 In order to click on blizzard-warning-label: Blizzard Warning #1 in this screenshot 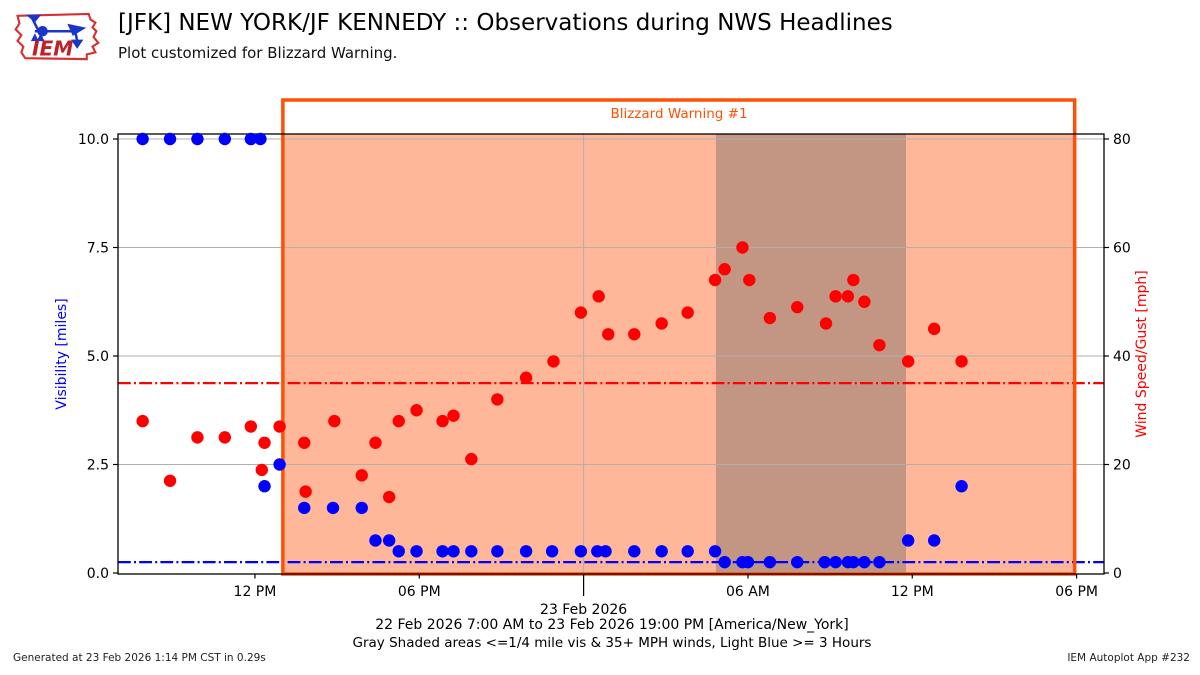, I will do `click(679, 114)`.